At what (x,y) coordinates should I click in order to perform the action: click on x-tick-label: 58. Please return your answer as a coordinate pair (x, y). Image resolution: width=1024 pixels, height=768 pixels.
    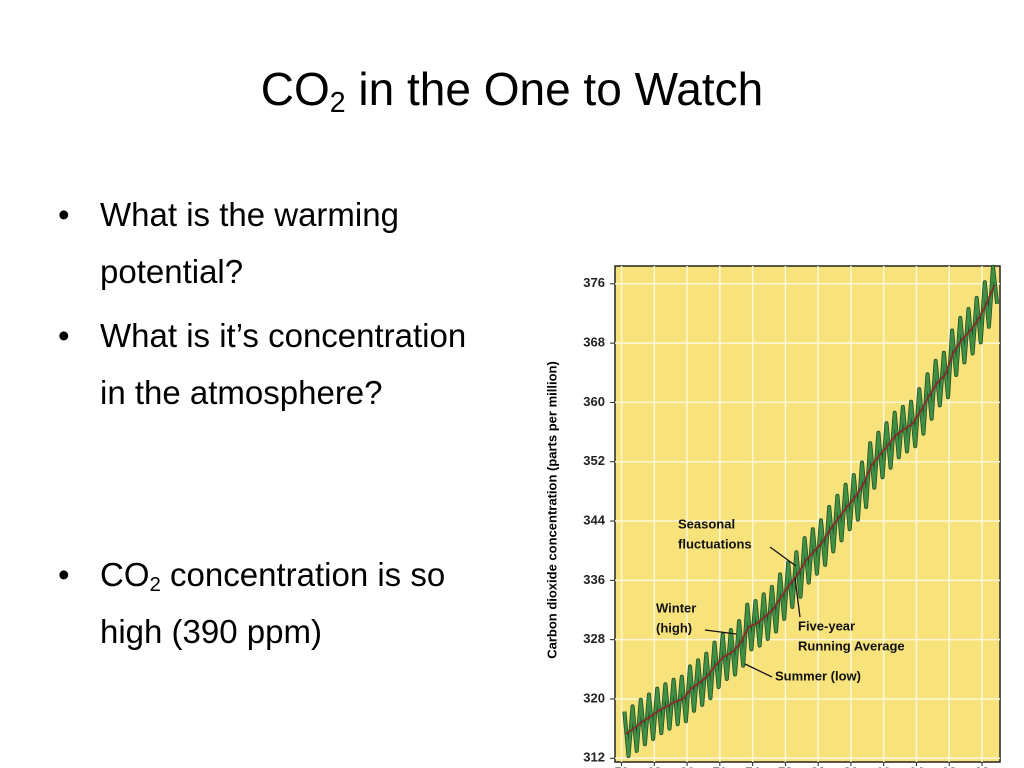
    Looking at the image, I should click on (621, 766).